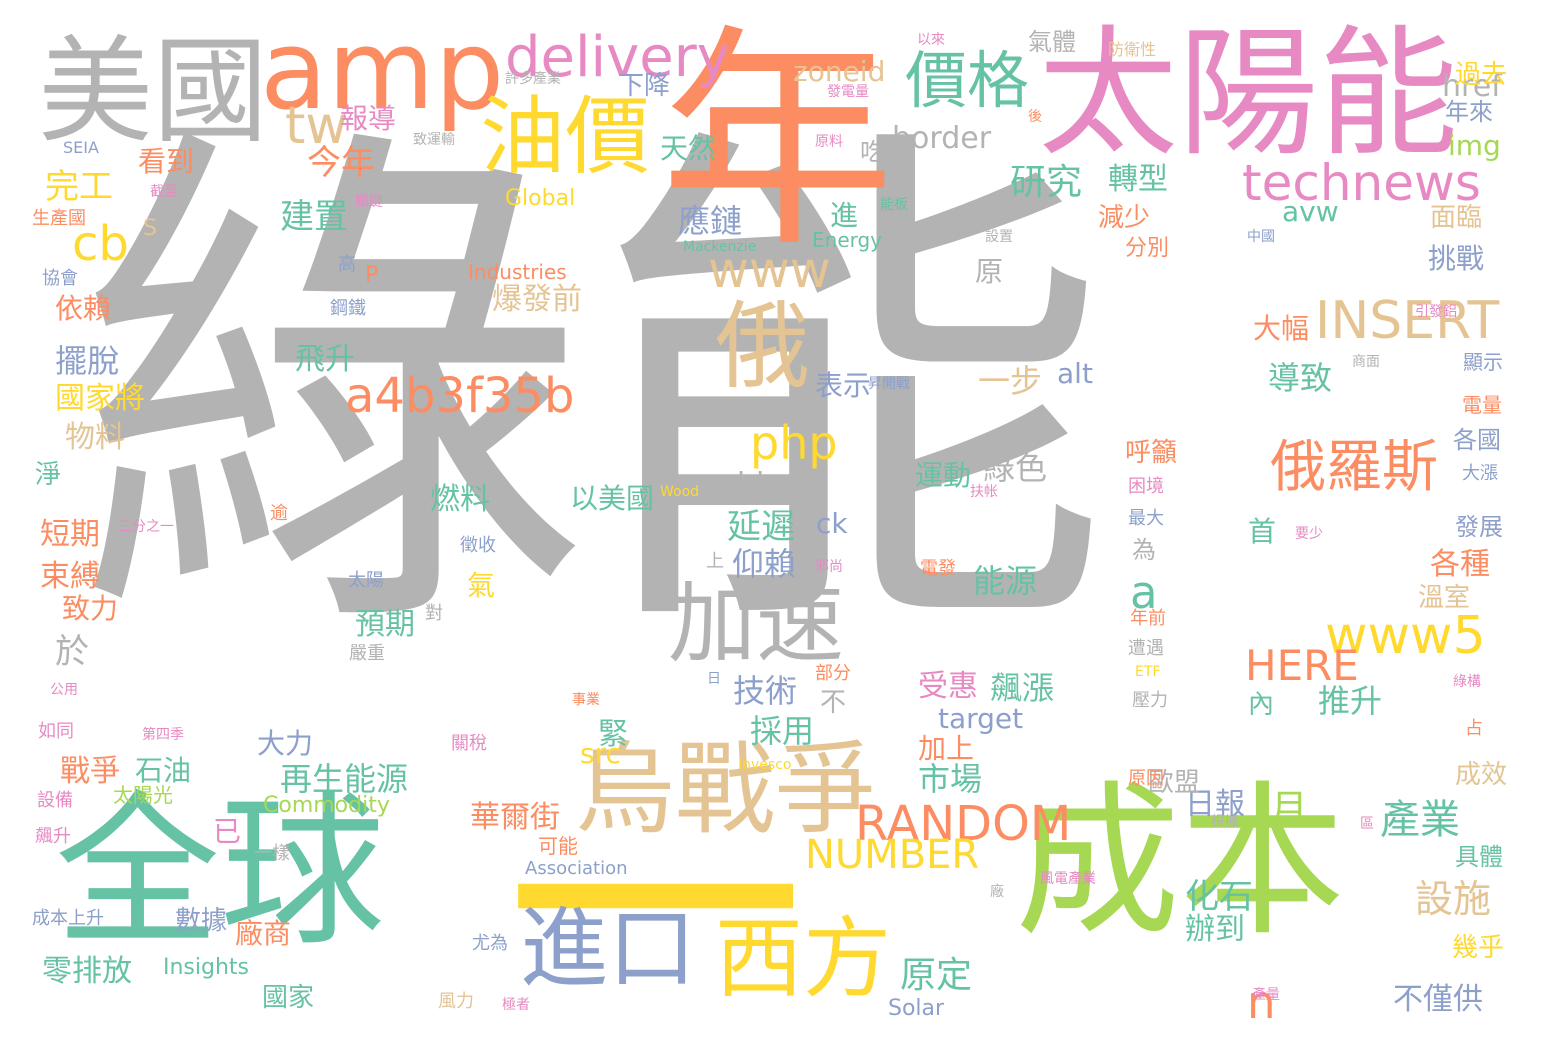 The image size is (1548, 1052). What do you see at coordinates (1474, 145) in the screenshot?
I see `word-cloud-word: img` at bounding box center [1474, 145].